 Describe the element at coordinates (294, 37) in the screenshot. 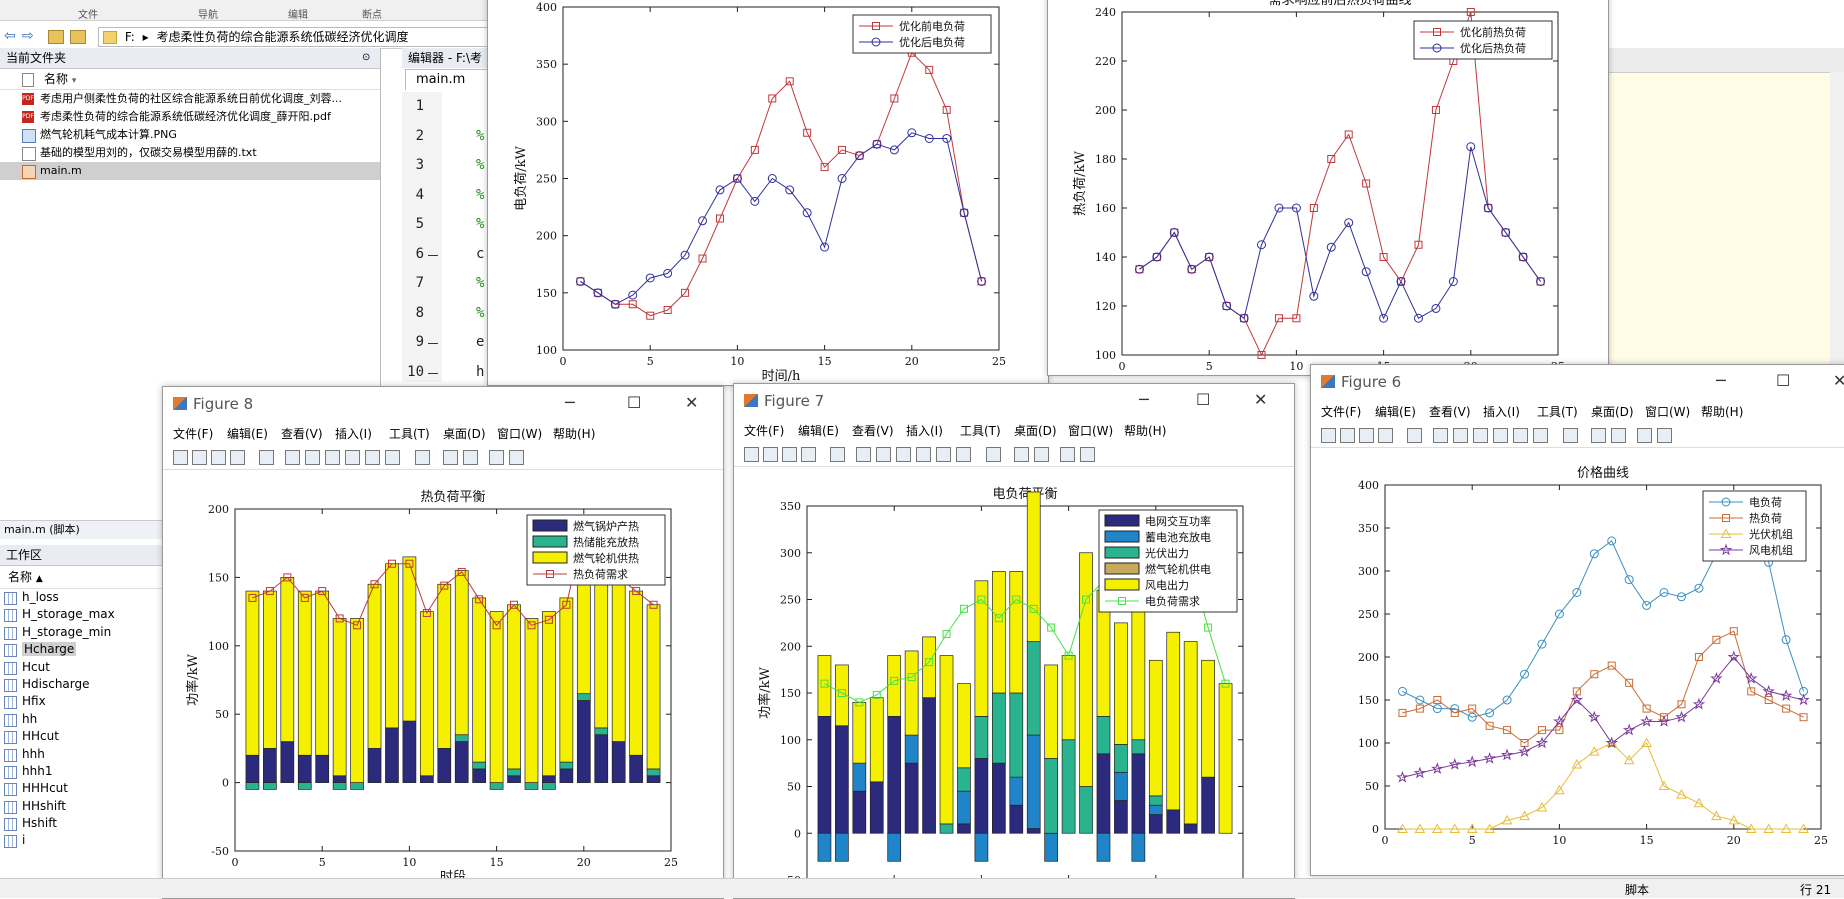

I see `address-bar: F: ▸ 考虑柔性负荷的综合能源系统低碳经济优化调度` at that location.